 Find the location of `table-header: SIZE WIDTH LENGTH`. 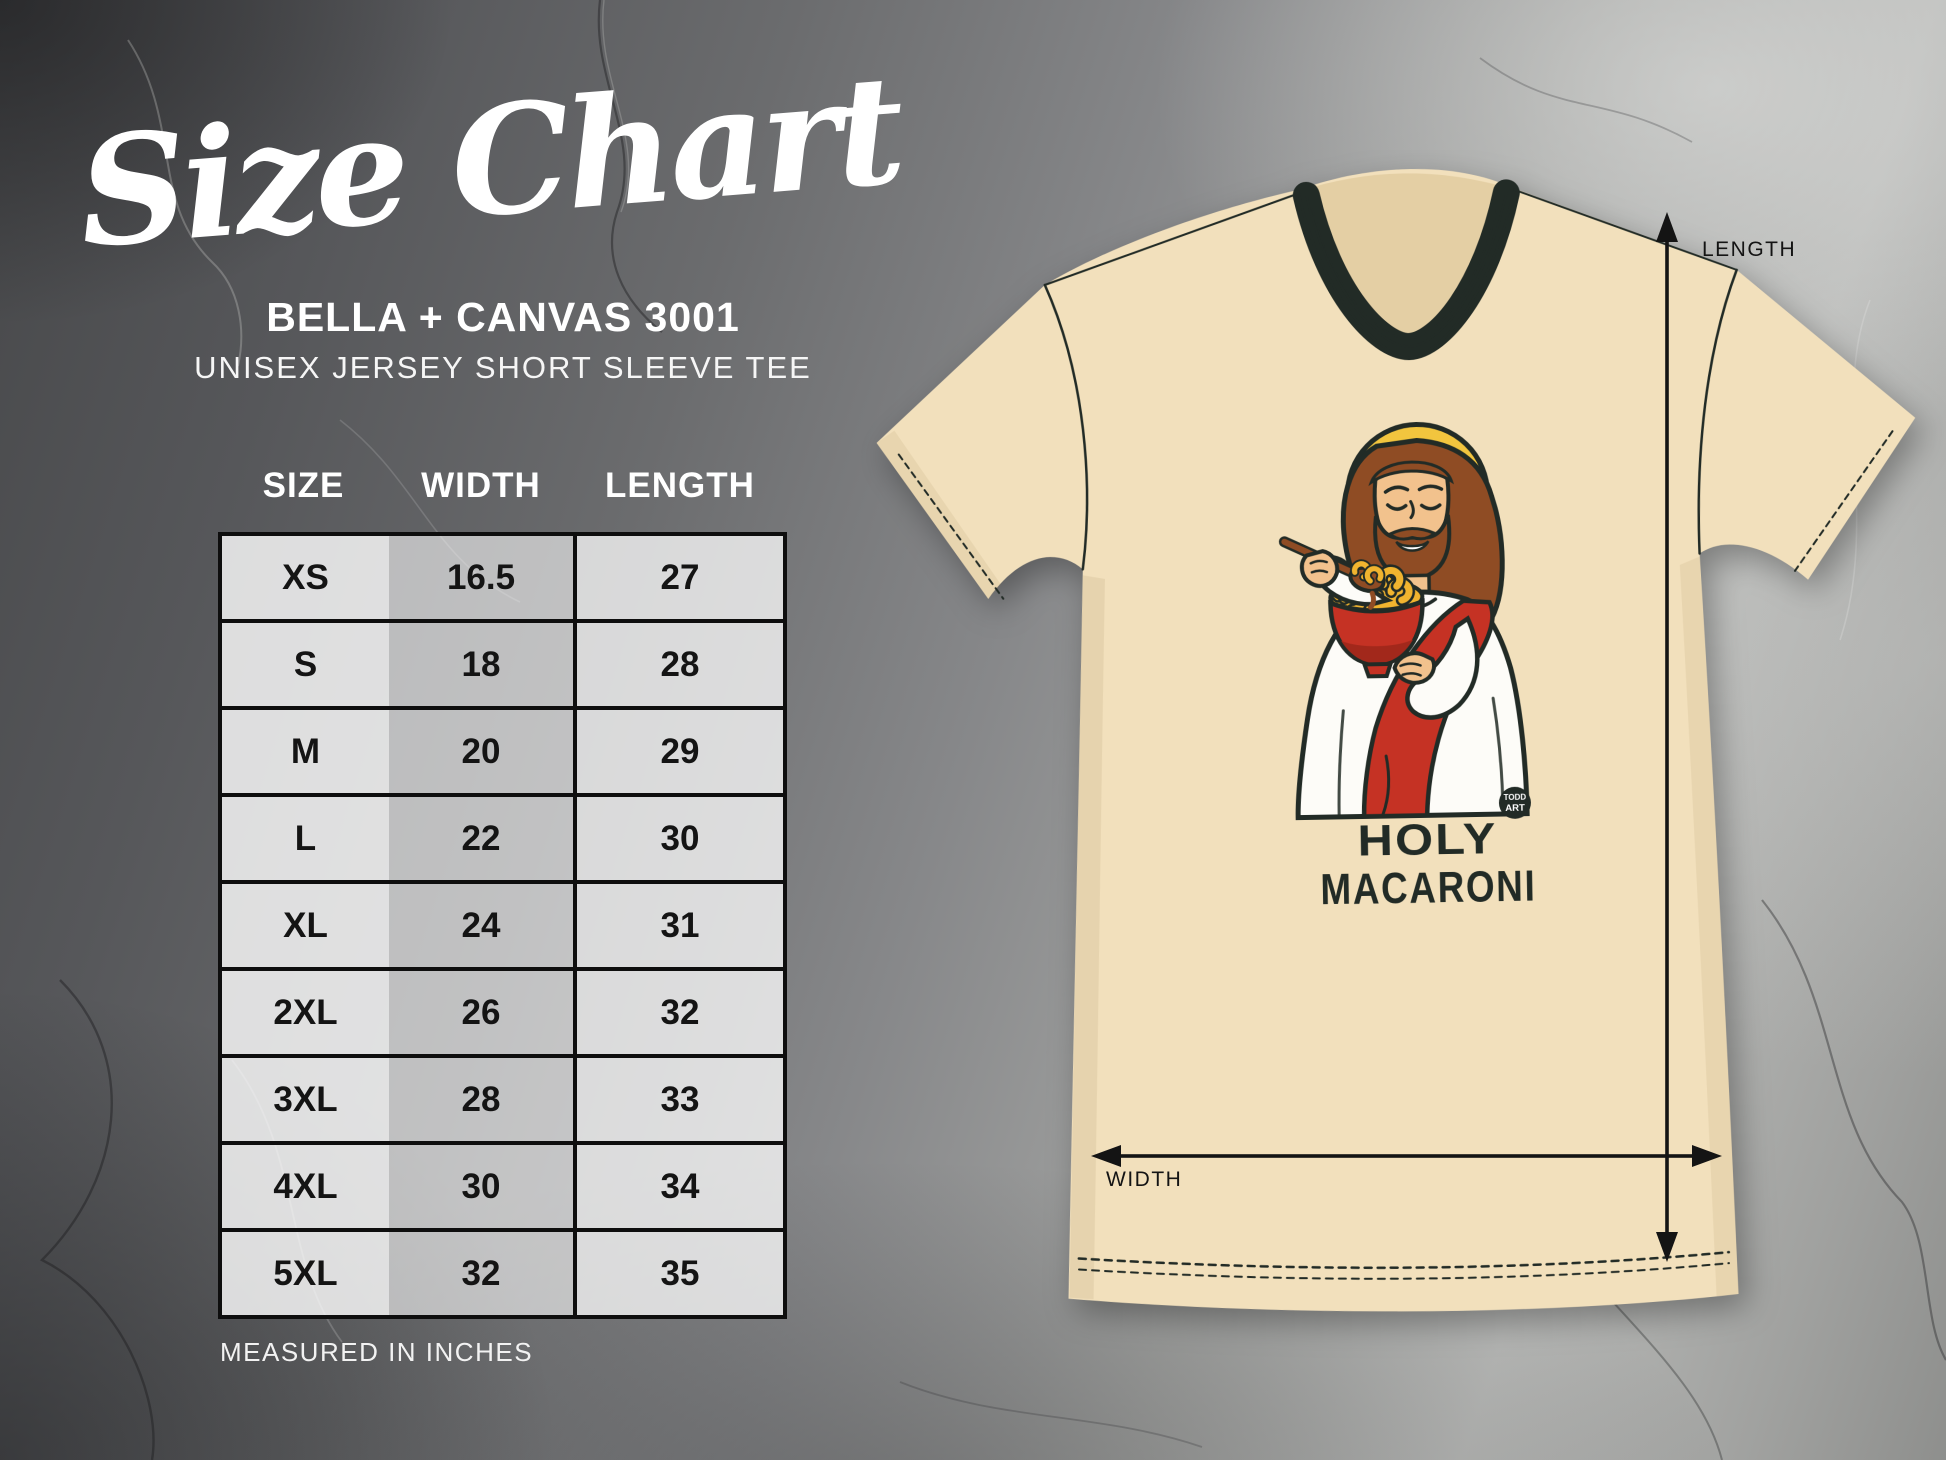

table-header: SIZE WIDTH LENGTH is located at coordinates (502, 486).